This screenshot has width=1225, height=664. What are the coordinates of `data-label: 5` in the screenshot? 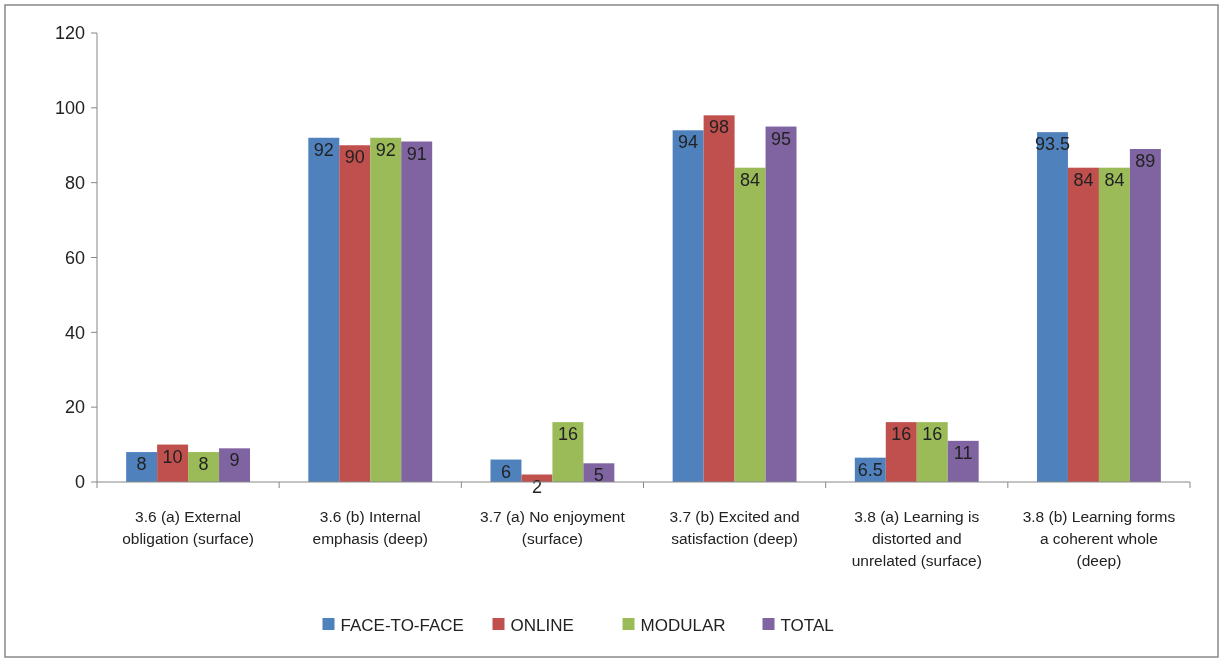 It's located at (598, 475).